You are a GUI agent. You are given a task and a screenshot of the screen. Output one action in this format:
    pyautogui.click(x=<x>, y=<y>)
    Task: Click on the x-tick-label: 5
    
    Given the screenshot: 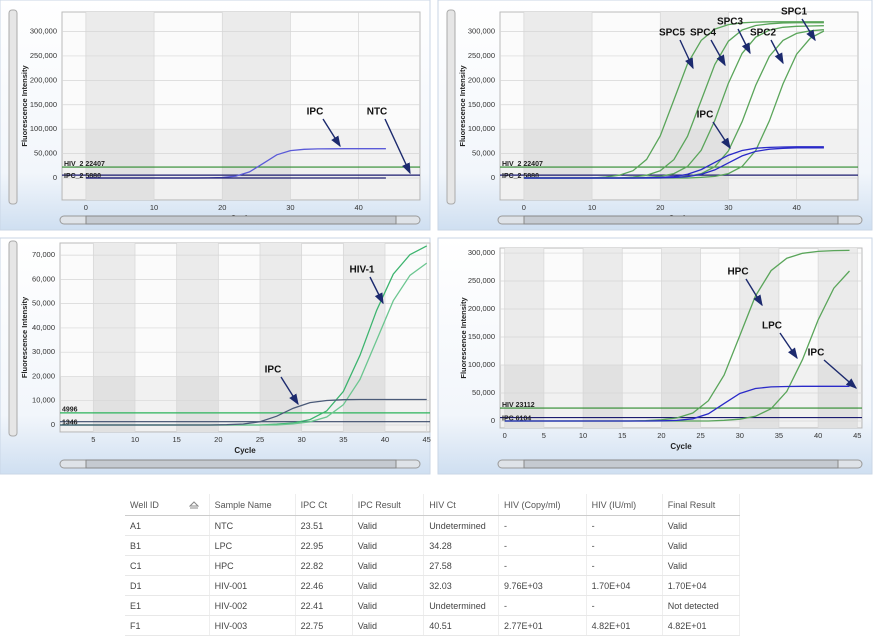 What is the action you would take?
    pyautogui.click(x=544, y=435)
    